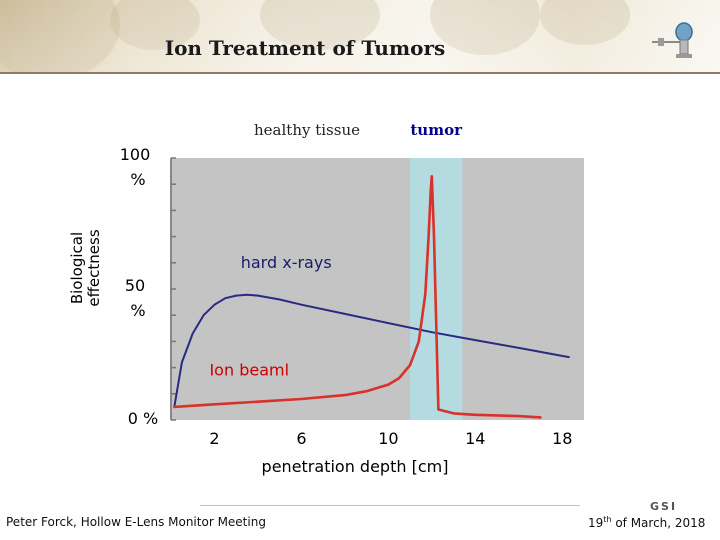 The height and width of the screenshot is (540, 720). Describe the element at coordinates (307, 130) in the screenshot. I see `region-label-healthy-tissue: healthy tissue` at that location.